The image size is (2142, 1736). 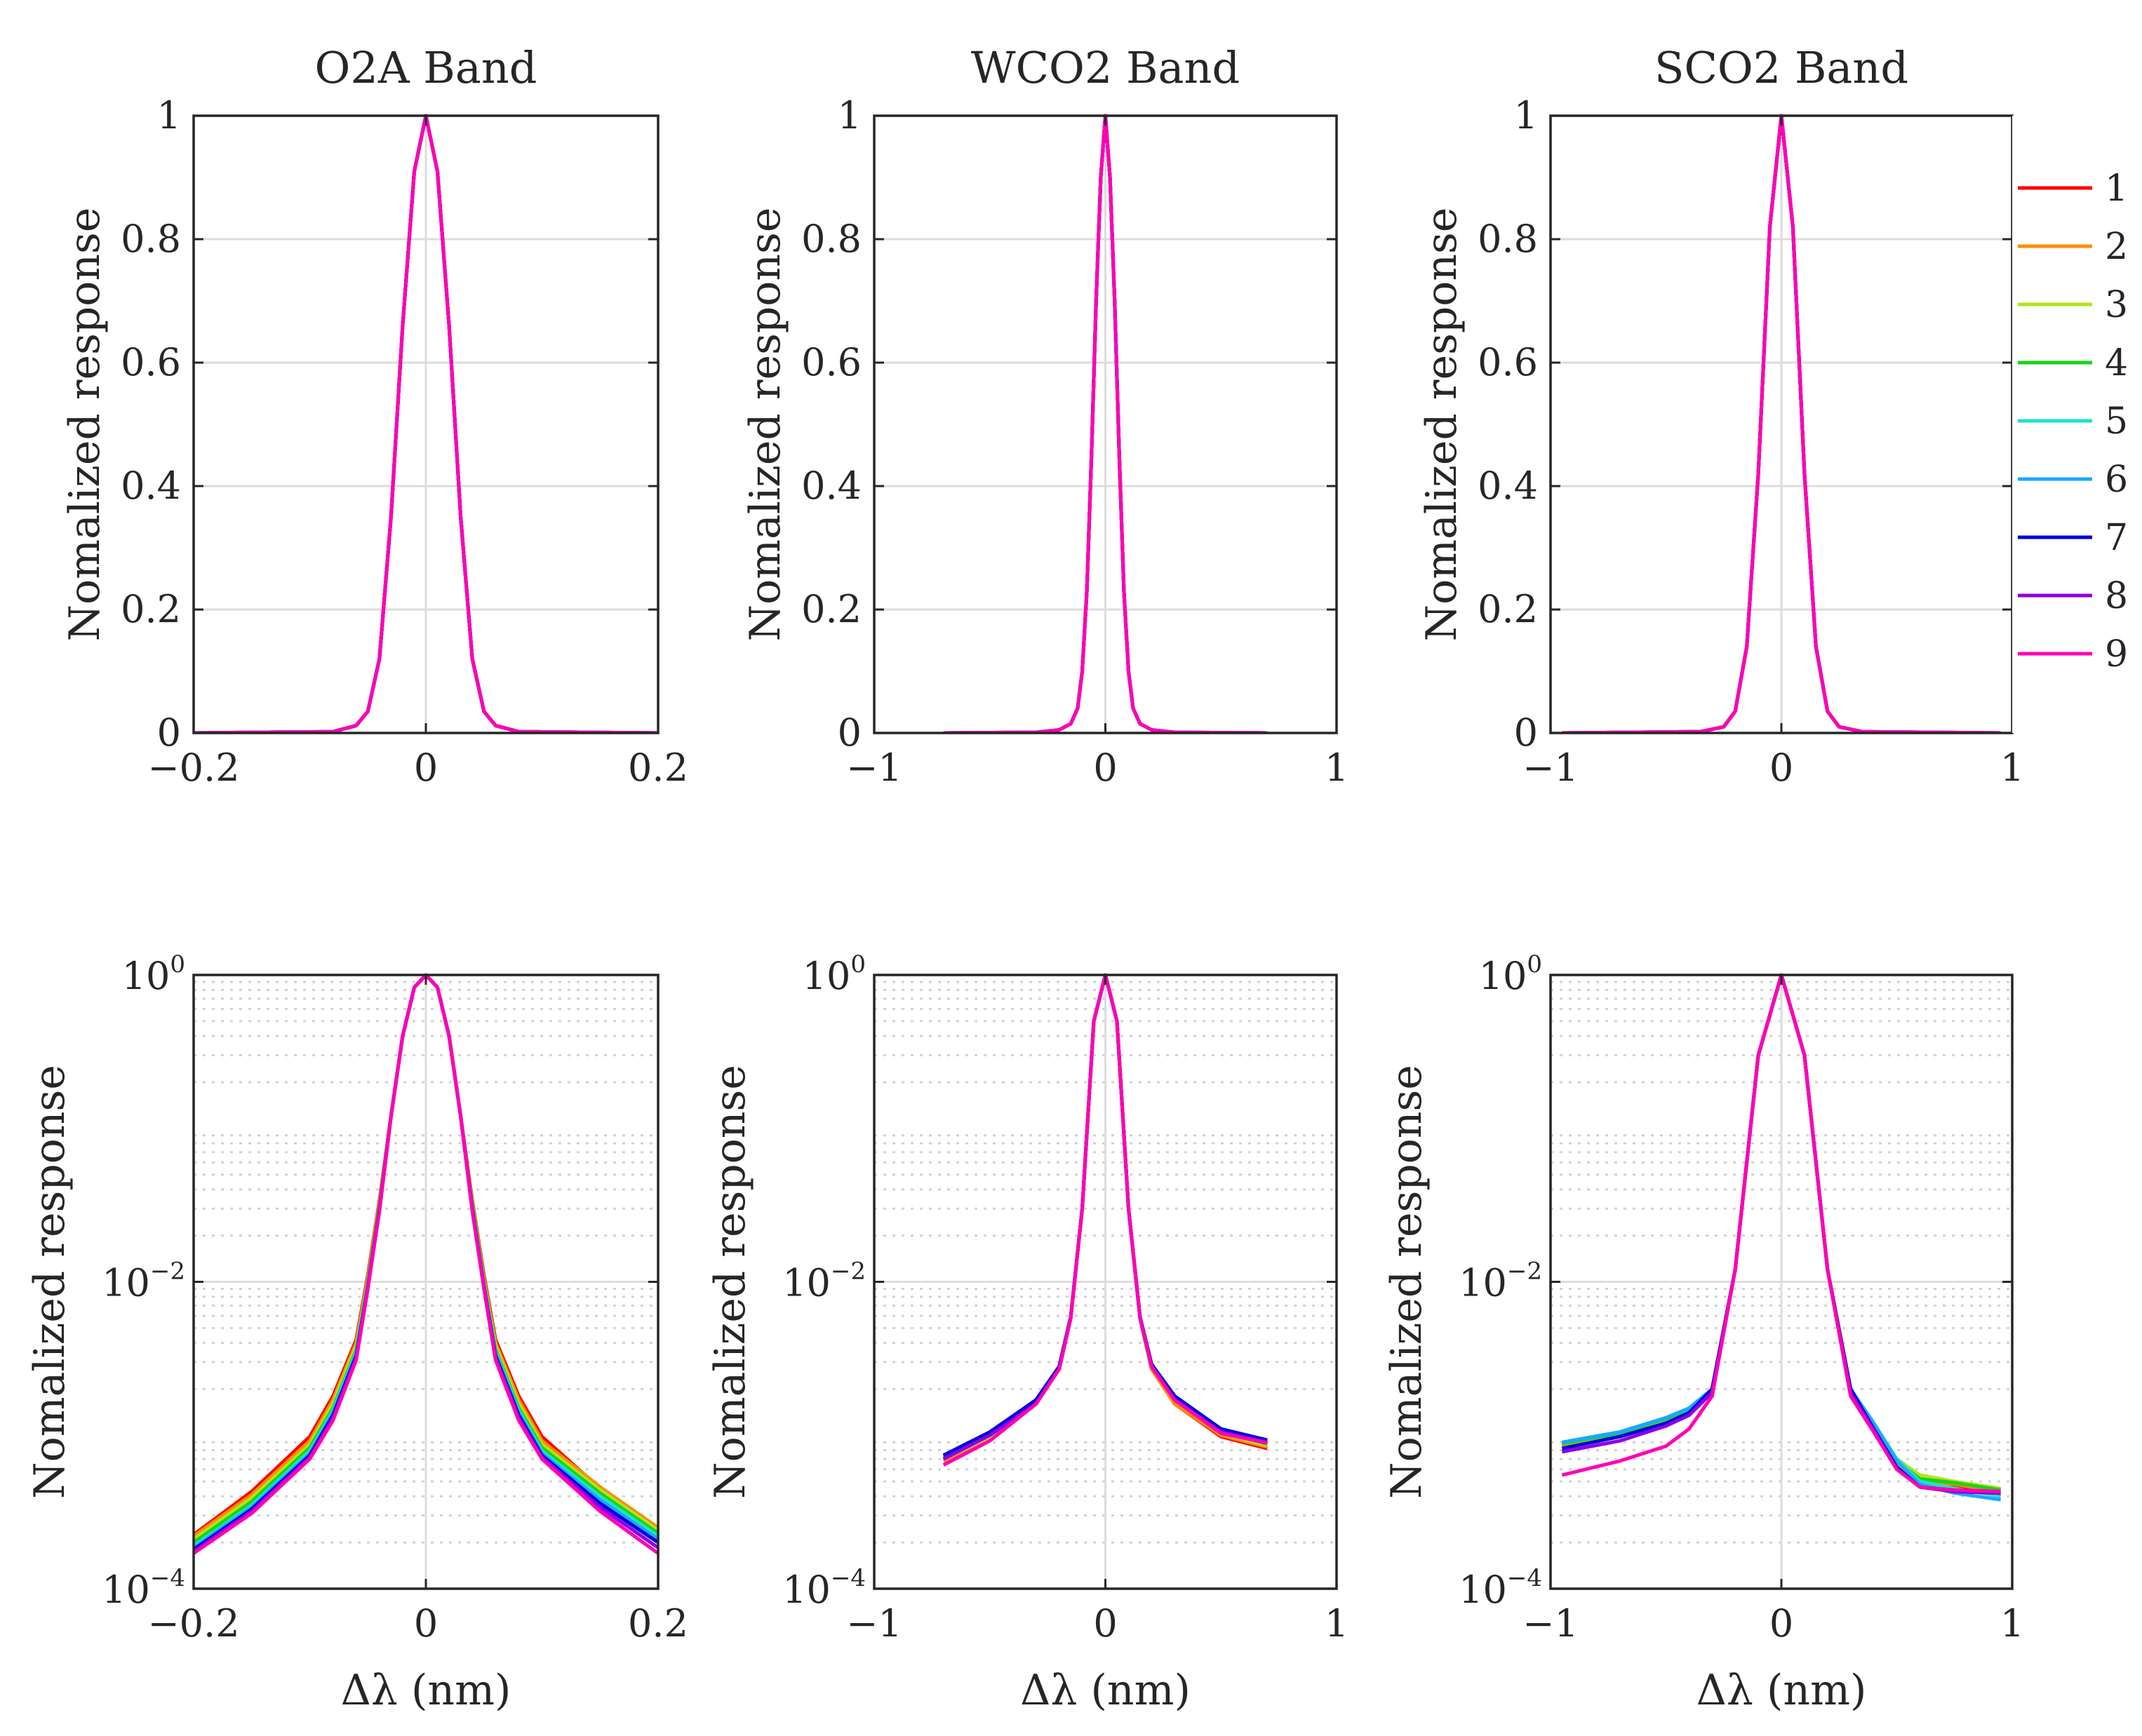 I want to click on series-group, so click(x=1782, y=1237).